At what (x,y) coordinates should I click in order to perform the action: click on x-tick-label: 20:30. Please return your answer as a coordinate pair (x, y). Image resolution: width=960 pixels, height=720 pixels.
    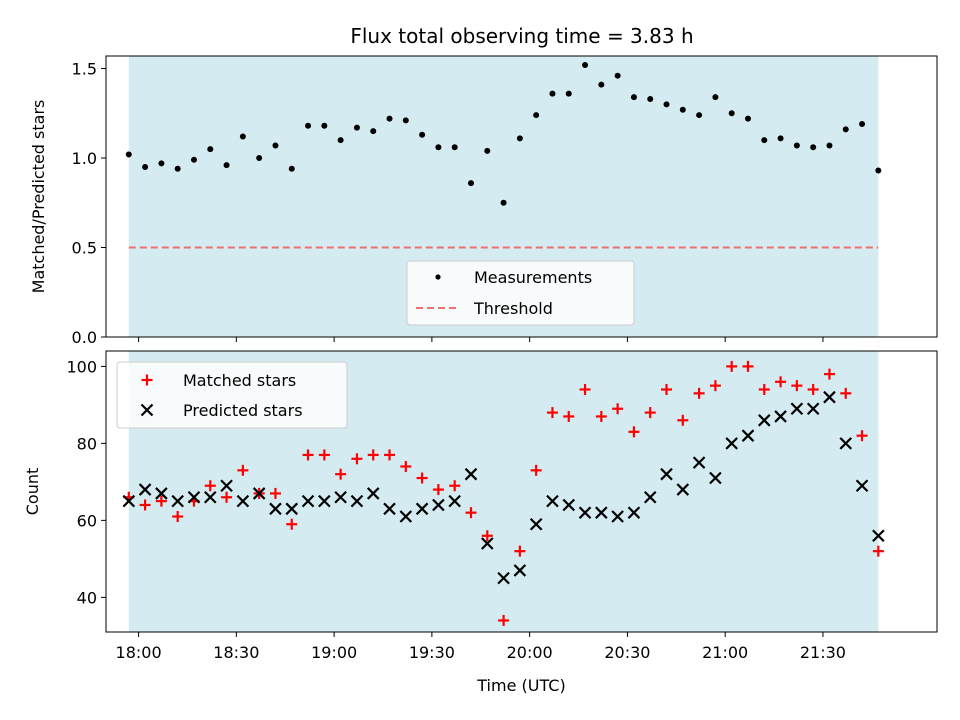
    Looking at the image, I should click on (627, 652).